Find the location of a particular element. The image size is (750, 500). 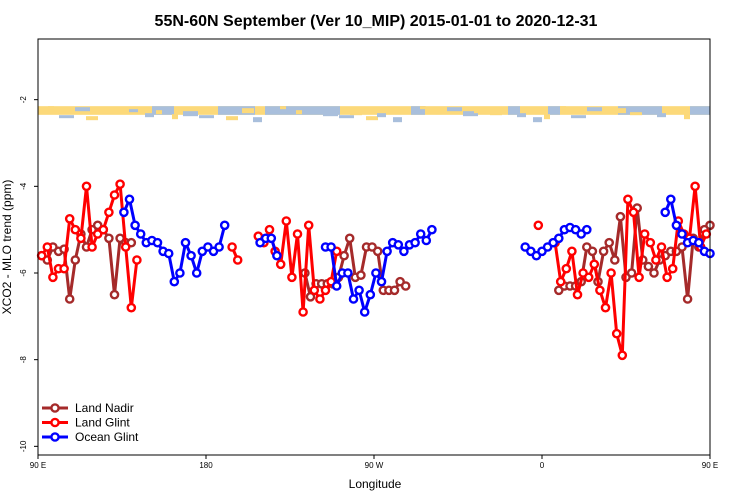

legend-label: Ocean Glint is located at coordinates (107, 437).